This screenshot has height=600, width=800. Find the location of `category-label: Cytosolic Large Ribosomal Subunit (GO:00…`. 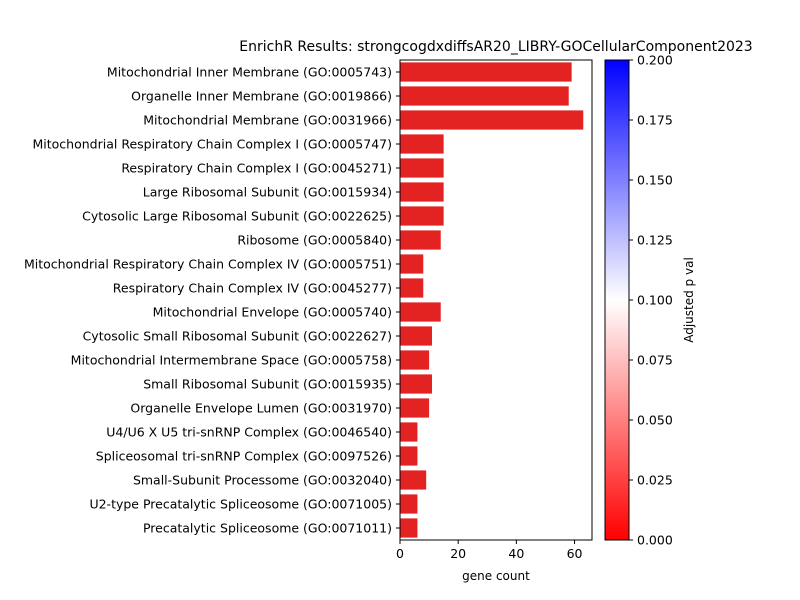

category-label: Cytosolic Large Ribosomal Subunit (GO:00… is located at coordinates (237, 216).